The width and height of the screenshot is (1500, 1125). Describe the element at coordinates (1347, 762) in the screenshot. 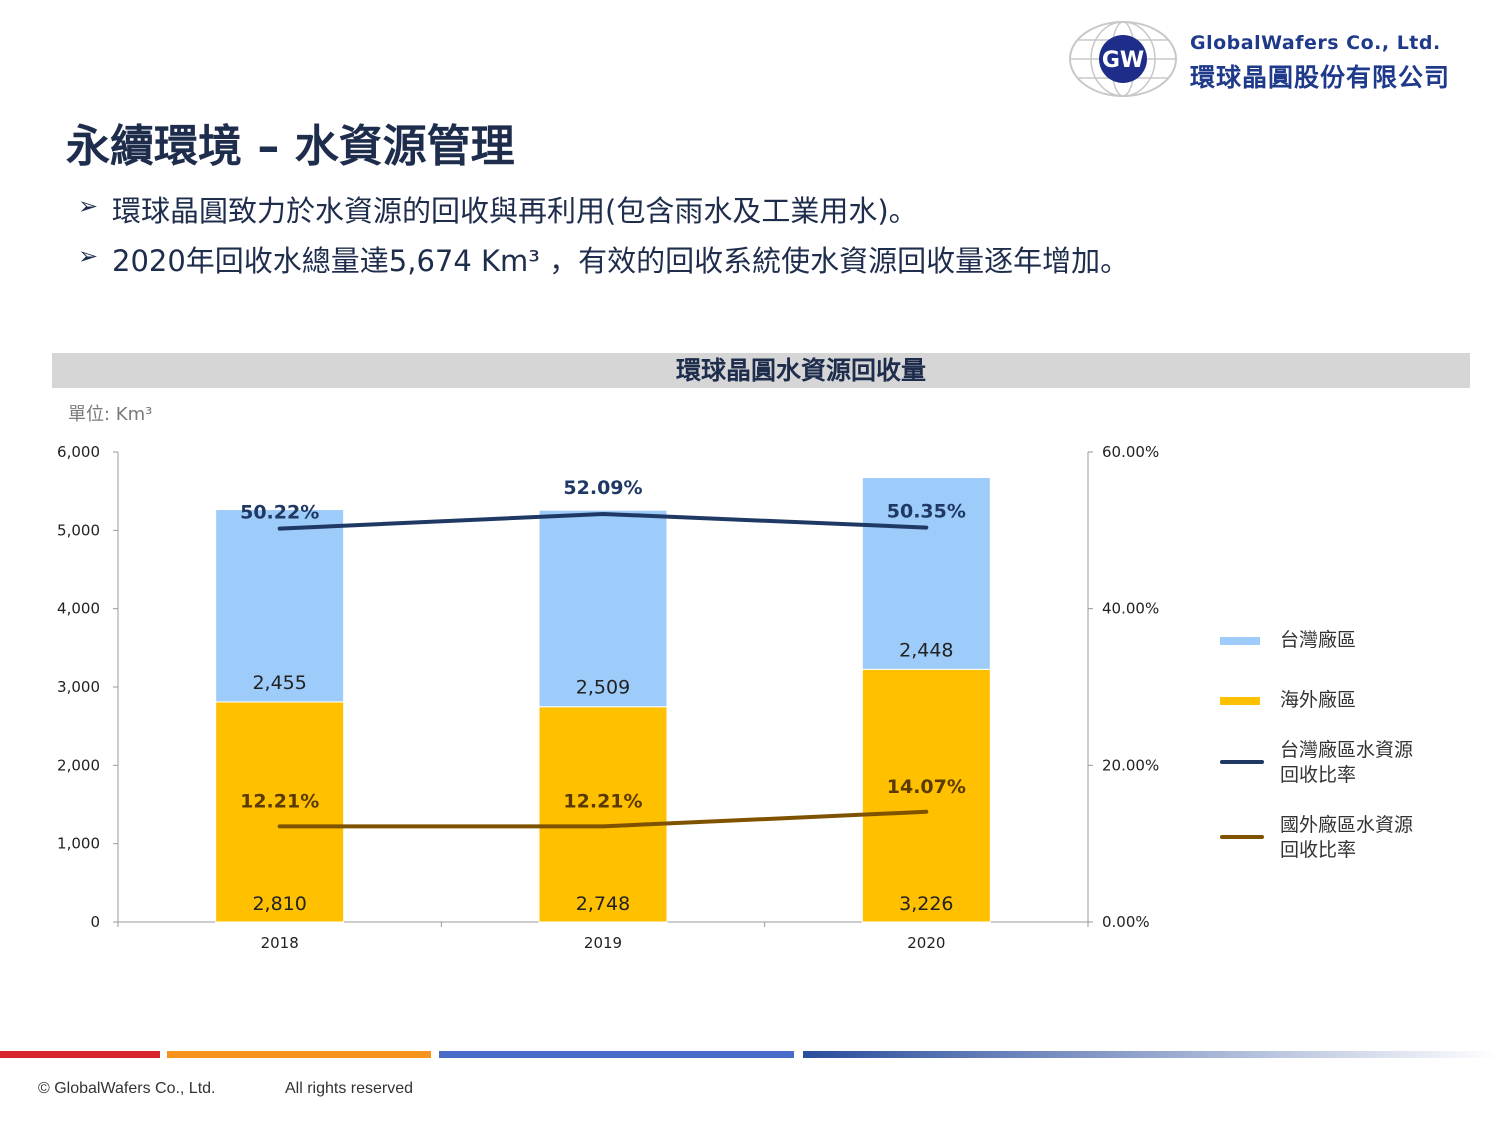

I see `legend-label: 台灣廠區水資源回收比率` at that location.